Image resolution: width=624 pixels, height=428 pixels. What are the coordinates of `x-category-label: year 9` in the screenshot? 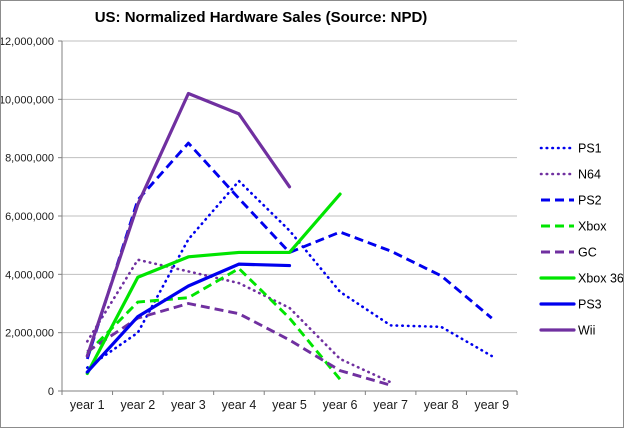 It's located at (491, 405).